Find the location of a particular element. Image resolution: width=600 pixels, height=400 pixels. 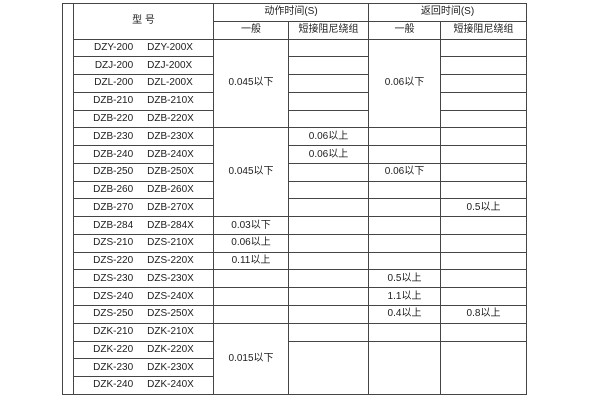

model-name-x: DZB-284X is located at coordinates (170, 225).